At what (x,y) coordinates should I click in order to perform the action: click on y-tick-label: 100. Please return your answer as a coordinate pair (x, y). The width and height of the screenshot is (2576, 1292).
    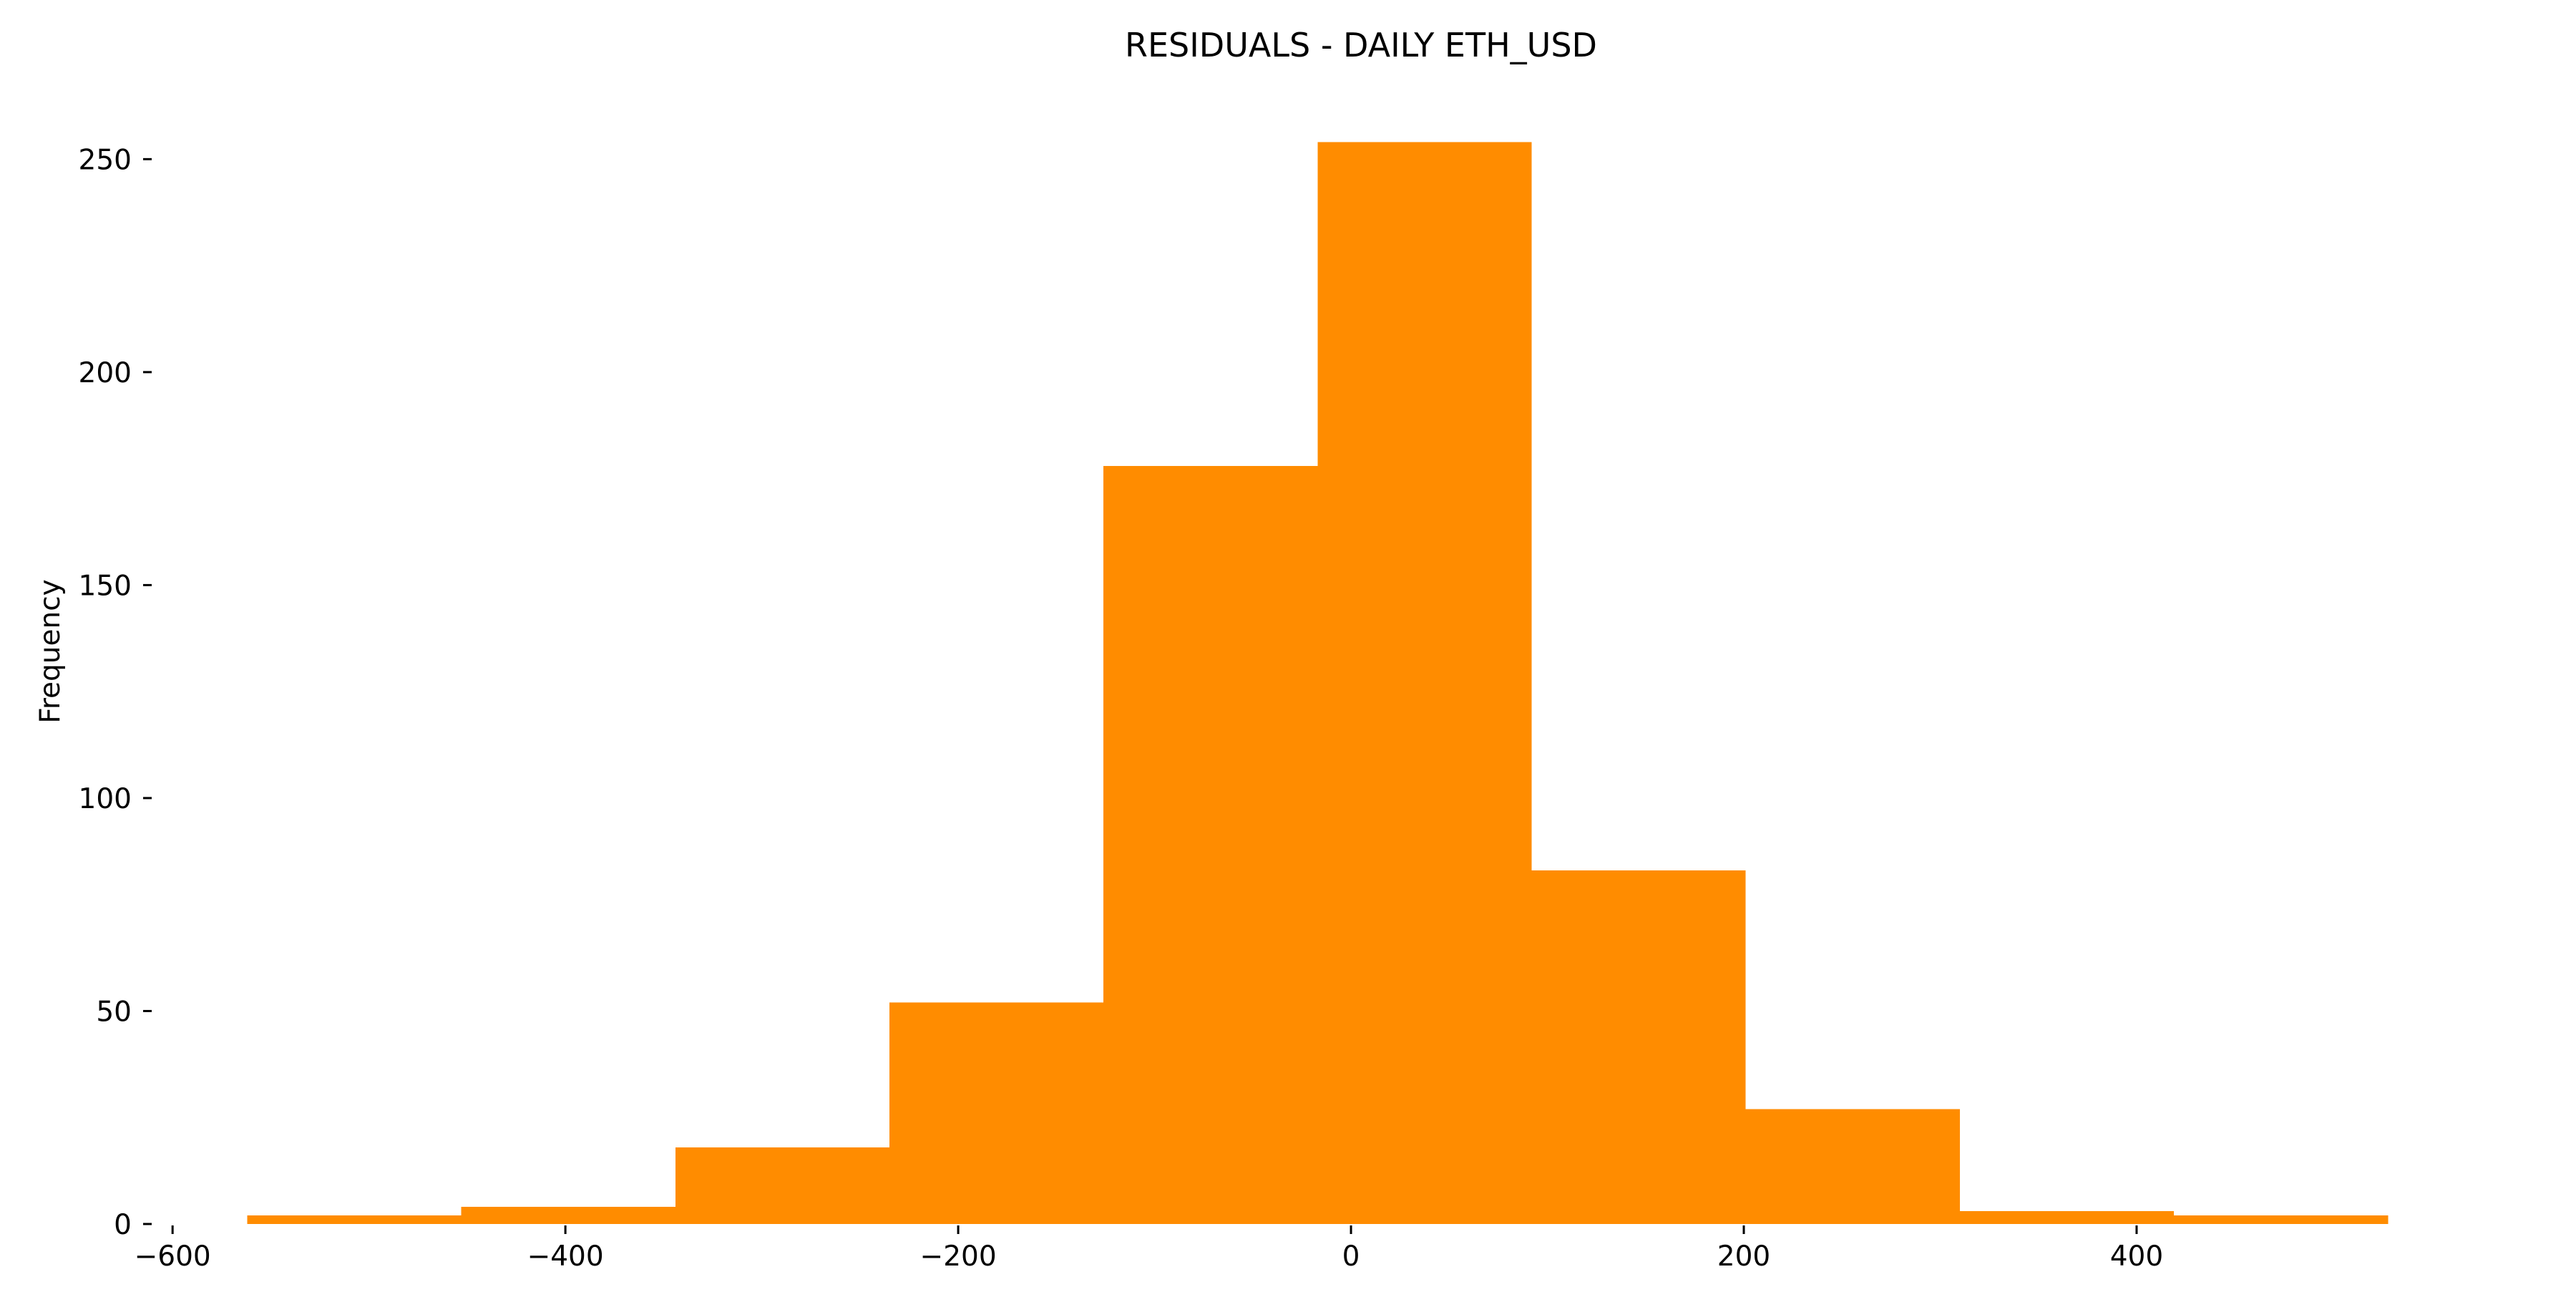
    Looking at the image, I should click on (105, 799).